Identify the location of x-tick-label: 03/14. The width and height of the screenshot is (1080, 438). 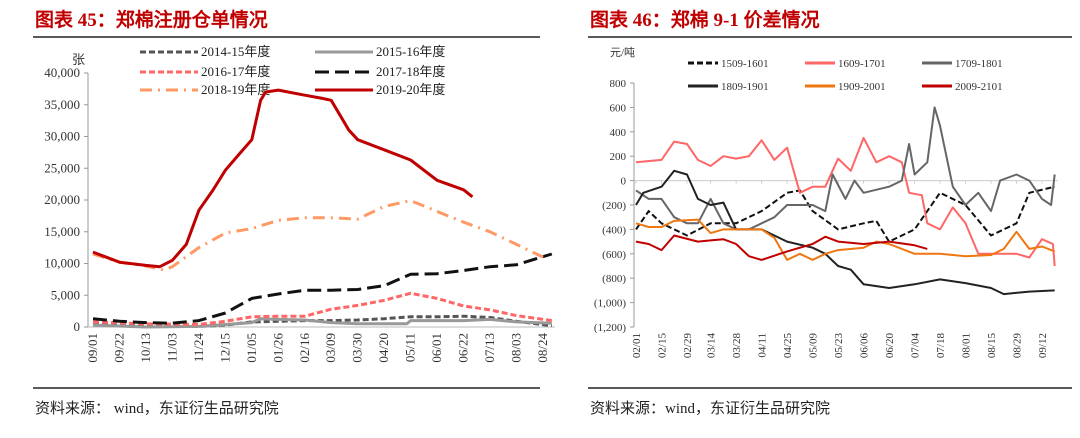
(712, 346).